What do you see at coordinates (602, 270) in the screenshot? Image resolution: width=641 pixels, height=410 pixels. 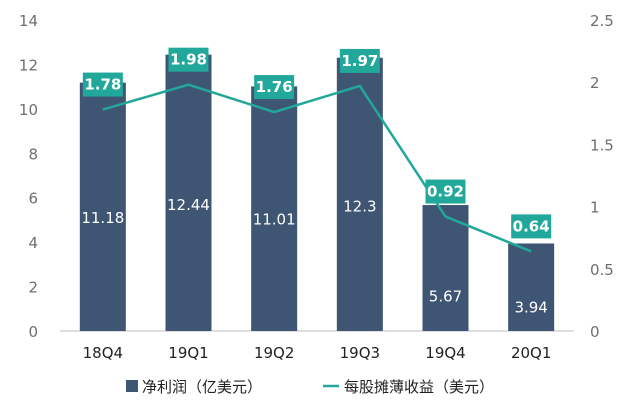 I see `y-right-tick-label: 0.5` at bounding box center [602, 270].